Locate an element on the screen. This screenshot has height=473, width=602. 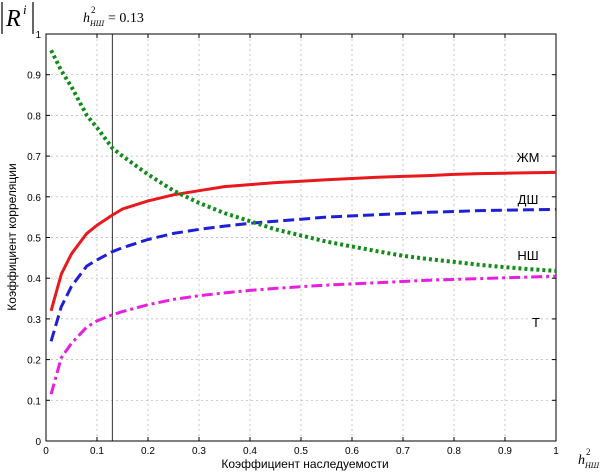
x-tick-label: 0 is located at coordinates (46, 451).